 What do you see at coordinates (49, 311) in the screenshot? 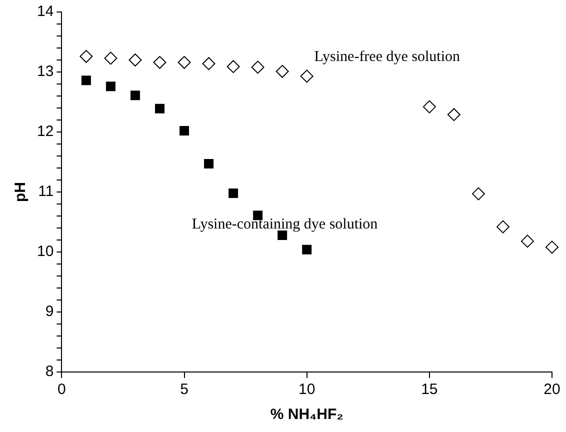
I see `y-tick-label: 9` at bounding box center [49, 311].